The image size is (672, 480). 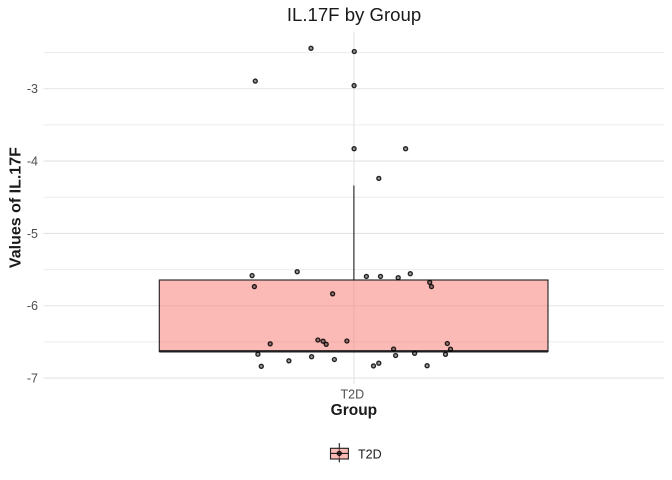 What do you see at coordinates (32, 161) in the screenshot?
I see `svg-text: -4` at bounding box center [32, 161].